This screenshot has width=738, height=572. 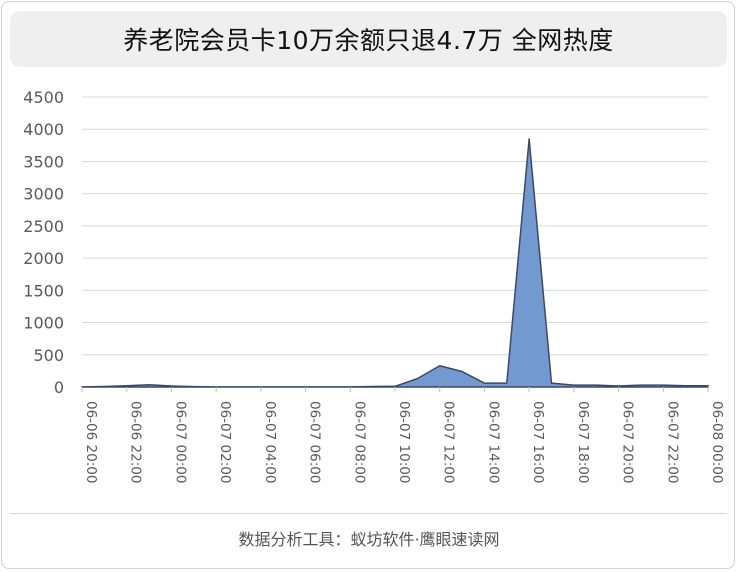 What do you see at coordinates (225, 442) in the screenshot?
I see `x-tick-label: 06-07 02:00` at bounding box center [225, 442].